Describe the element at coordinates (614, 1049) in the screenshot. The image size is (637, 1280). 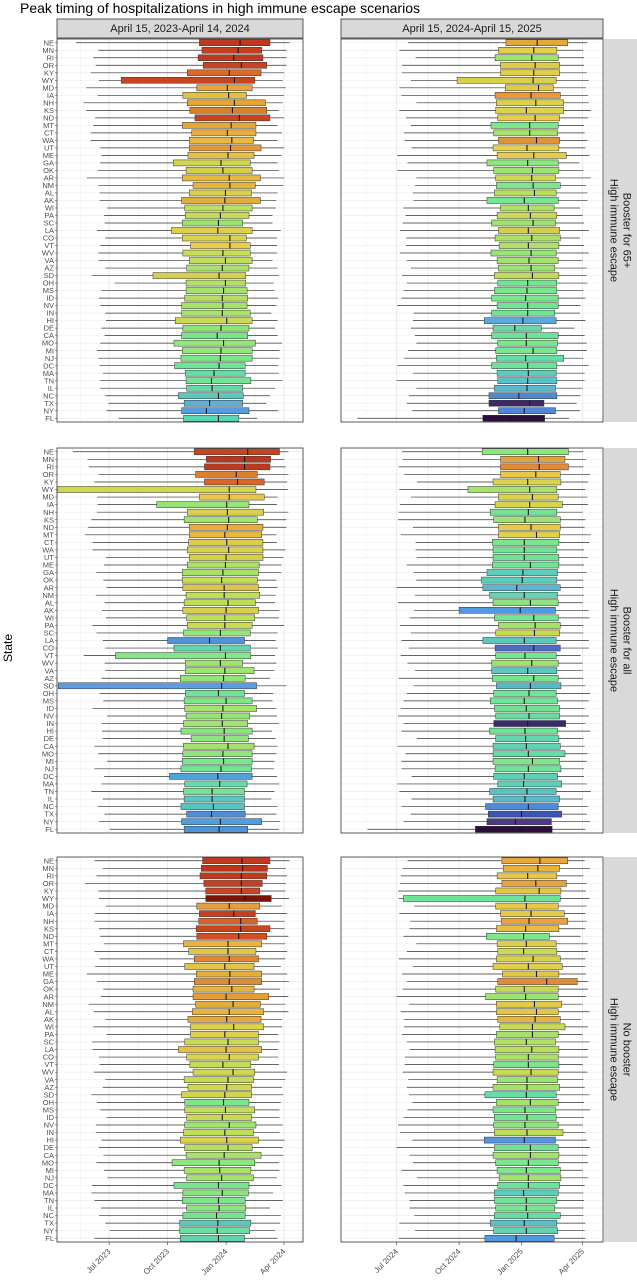
I see `row-strip-label-line2: High immune escape` at that location.